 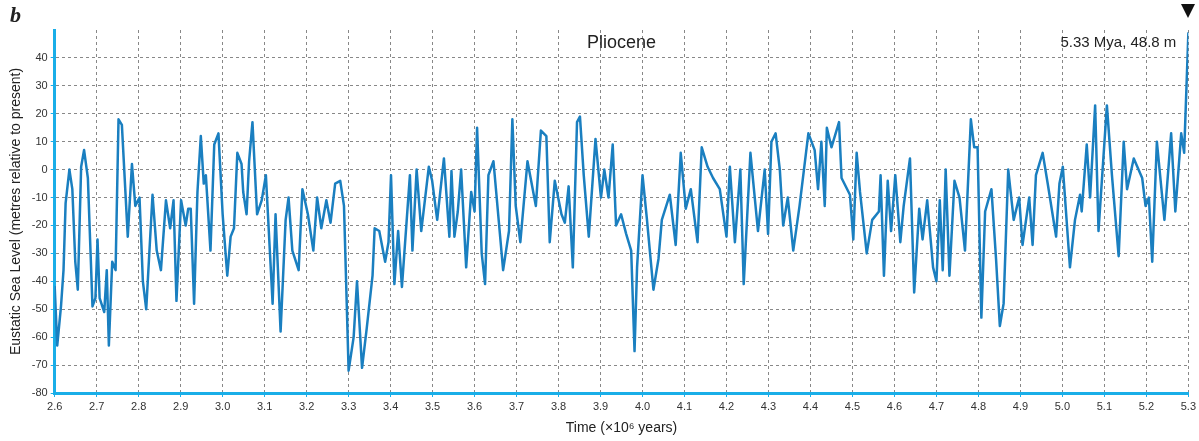 What do you see at coordinates (15, 211) in the screenshot?
I see `y-axis-title: Eustatic Sea Level (metres relative to present)` at bounding box center [15, 211].